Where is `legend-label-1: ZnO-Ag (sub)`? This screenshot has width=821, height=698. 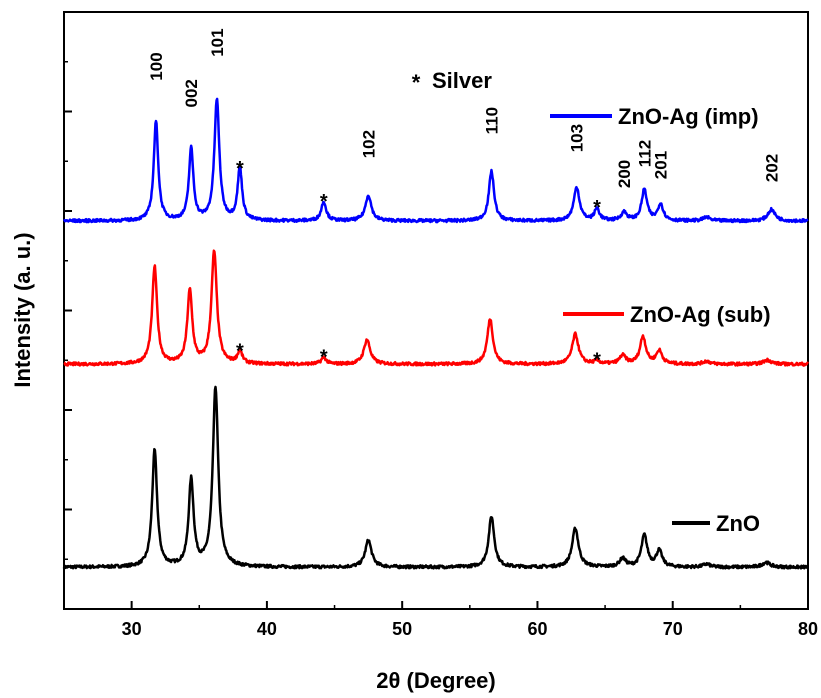
legend-label-1: ZnO-Ag (sub) is located at coordinates (700, 314).